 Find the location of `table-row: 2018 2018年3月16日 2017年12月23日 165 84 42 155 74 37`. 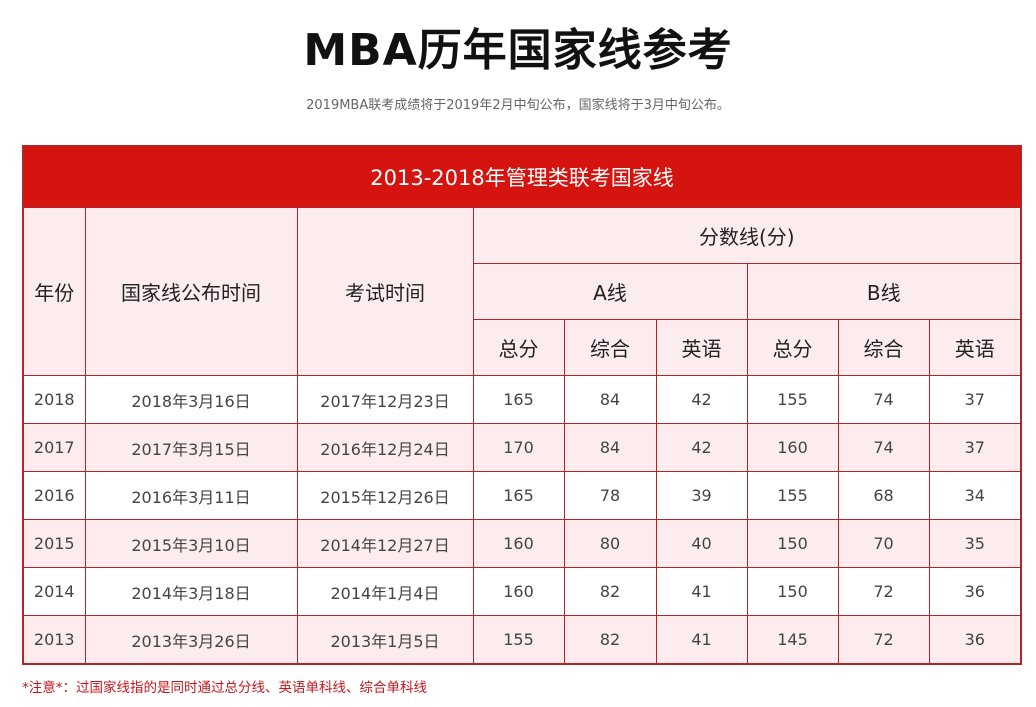

table-row: 2018 2018年3月16日 2017年12月23日 165 84 42 155 74 37 is located at coordinates (522, 399).